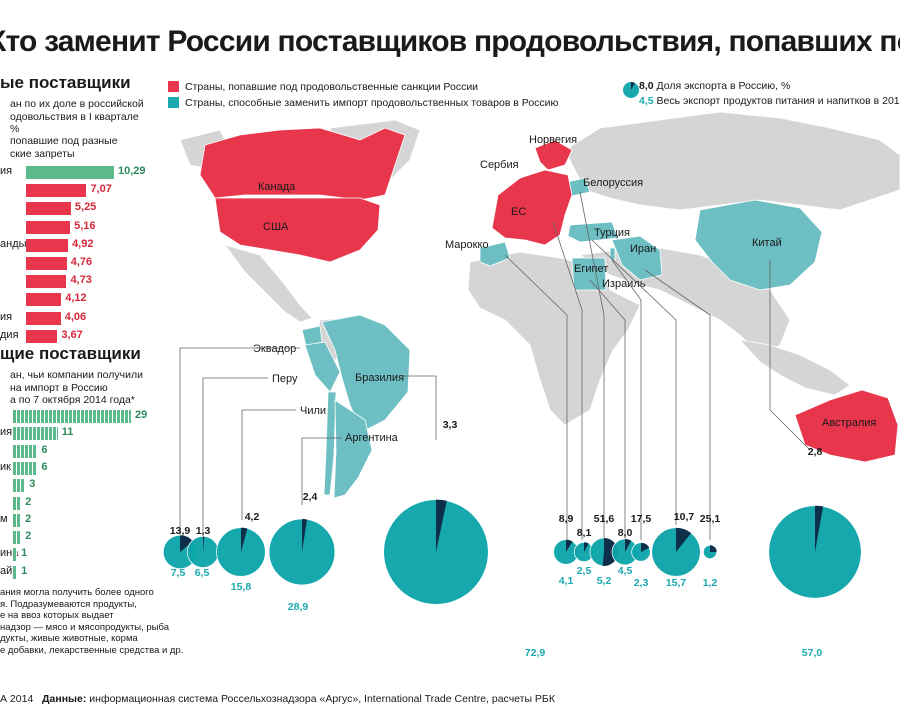 Image resolution: width=900 pixels, height=720 pixels. I want to click on note-line: а по 7 октября 2014 года*, so click(72, 400).